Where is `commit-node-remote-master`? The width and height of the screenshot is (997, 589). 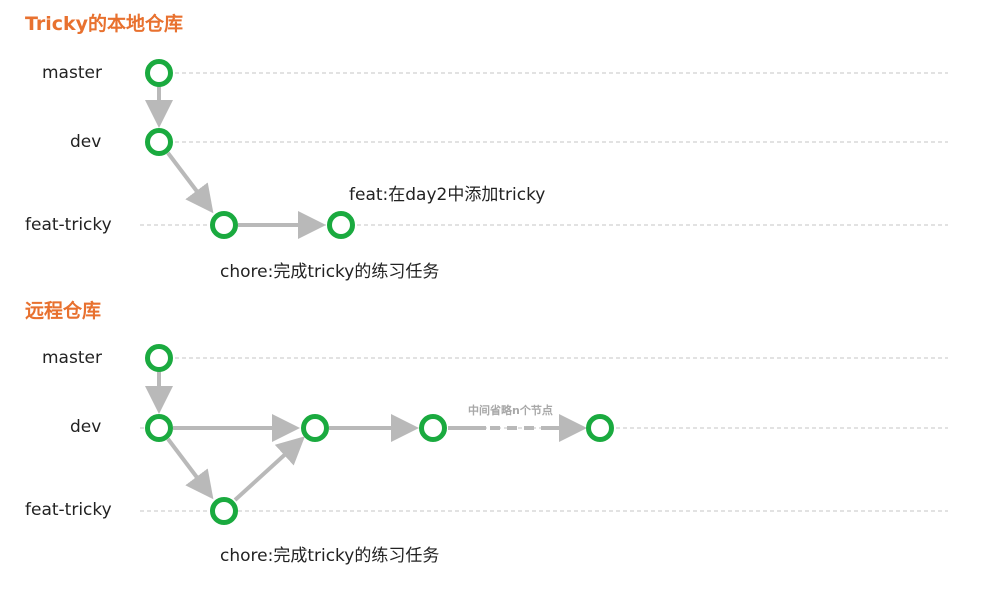 commit-node-remote-master is located at coordinates (159, 358).